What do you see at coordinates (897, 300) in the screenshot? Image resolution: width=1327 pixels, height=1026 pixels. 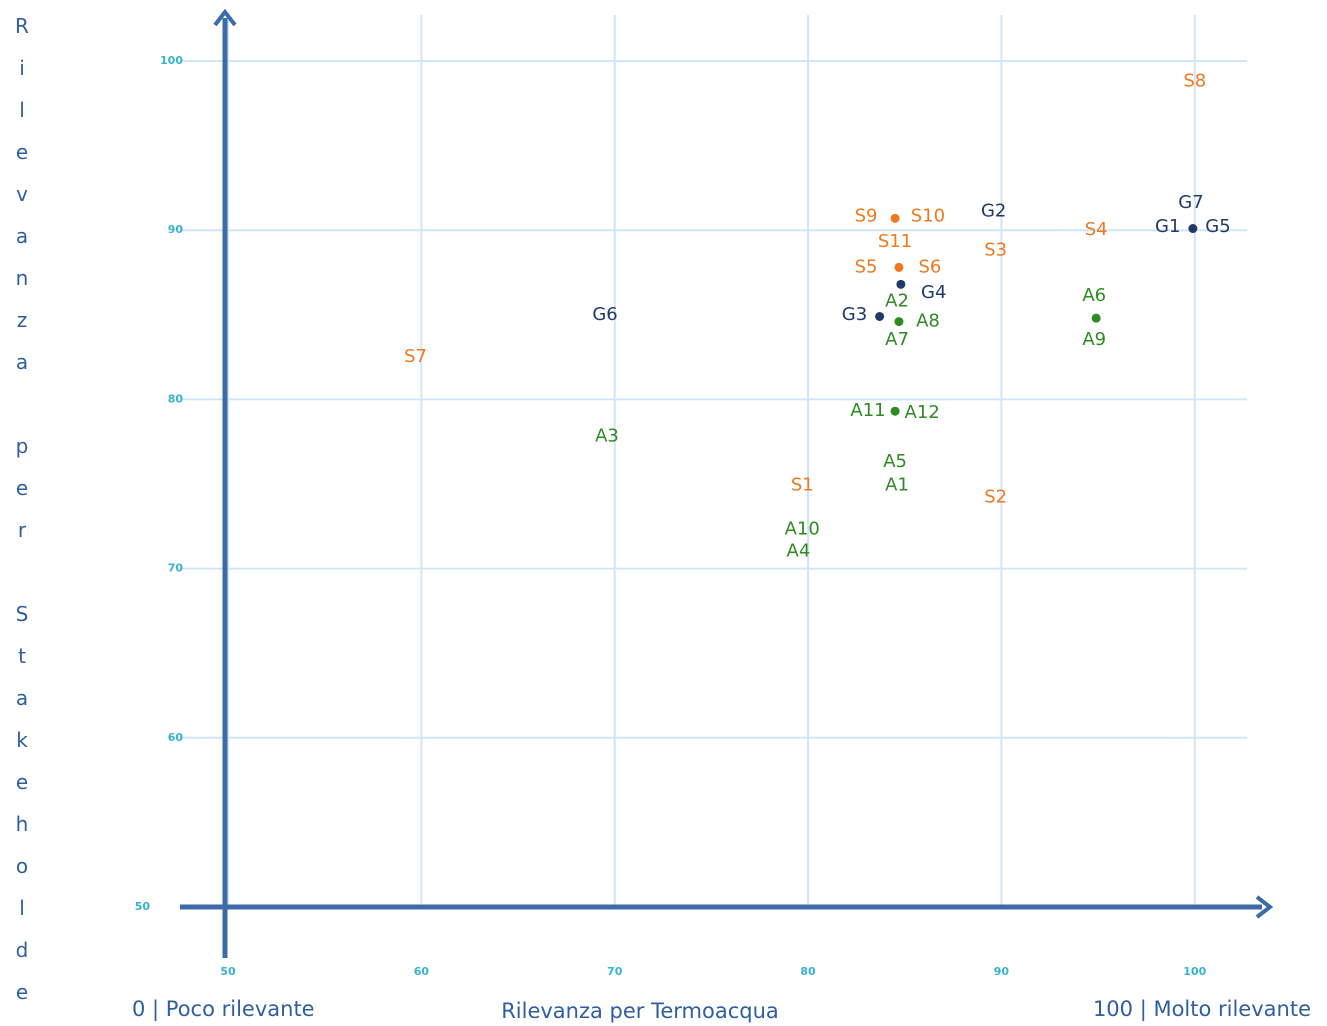 I see `point-label: A2` at bounding box center [897, 300].